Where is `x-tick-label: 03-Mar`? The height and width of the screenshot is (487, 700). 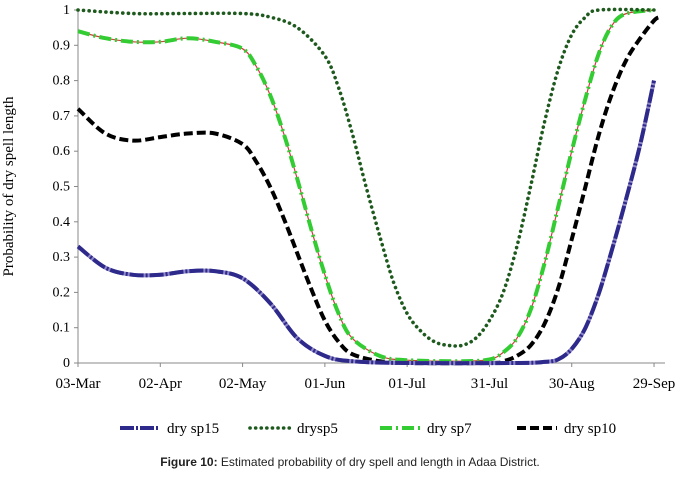
x-tick-label: 03-Mar is located at coordinates (78, 384).